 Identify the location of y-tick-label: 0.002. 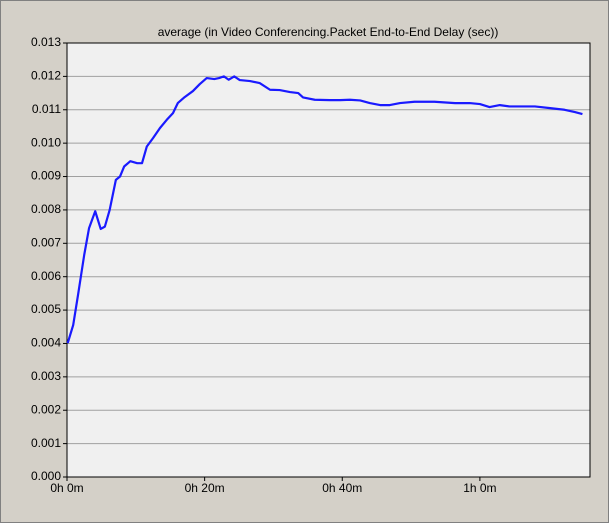
(46, 409).